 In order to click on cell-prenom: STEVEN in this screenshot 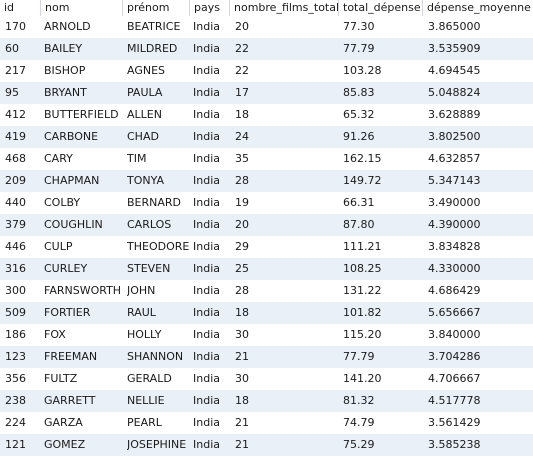, I will do `click(149, 268)`.